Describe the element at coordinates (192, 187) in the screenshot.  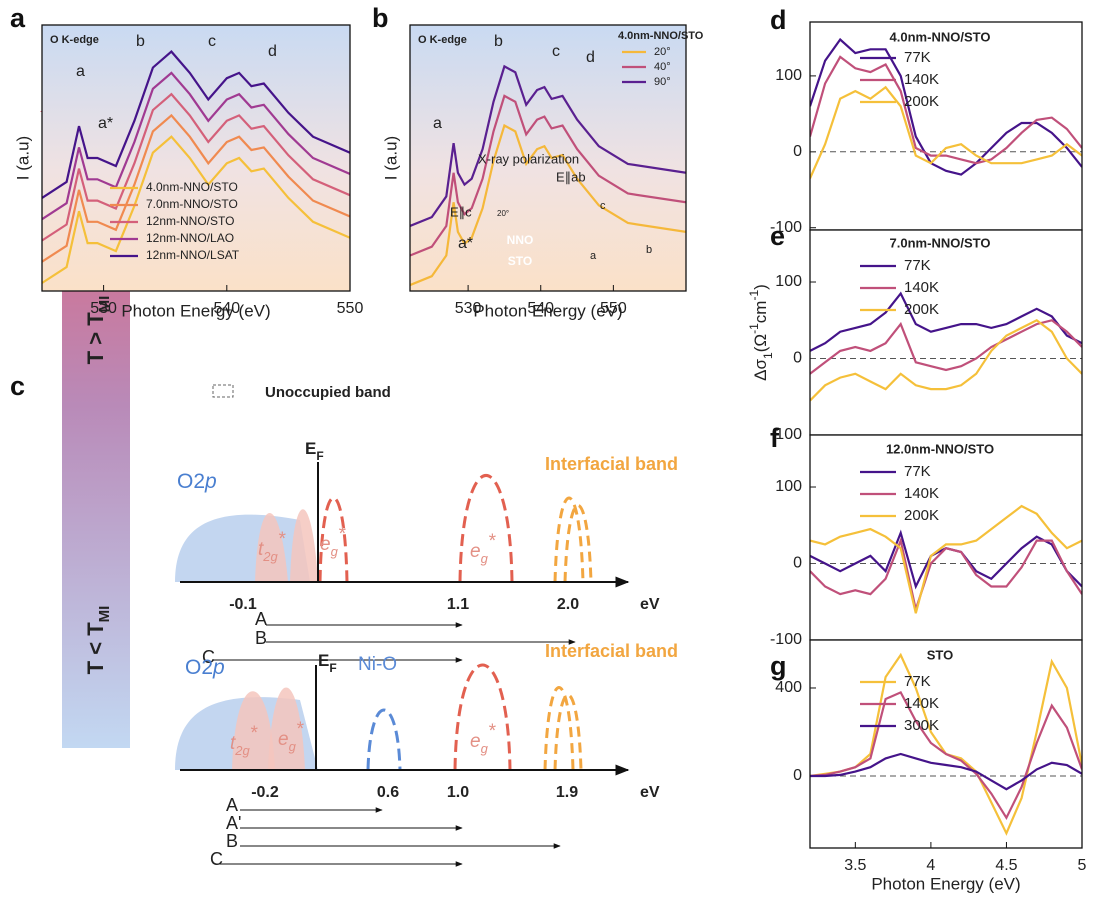
I see `legend-label: 4.0nm-NNO/STO` at that location.